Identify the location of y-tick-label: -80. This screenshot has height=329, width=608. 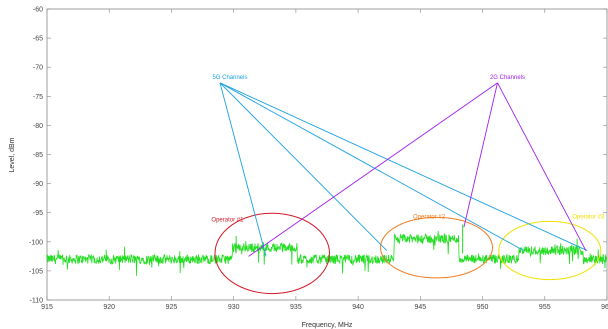
(38, 126).